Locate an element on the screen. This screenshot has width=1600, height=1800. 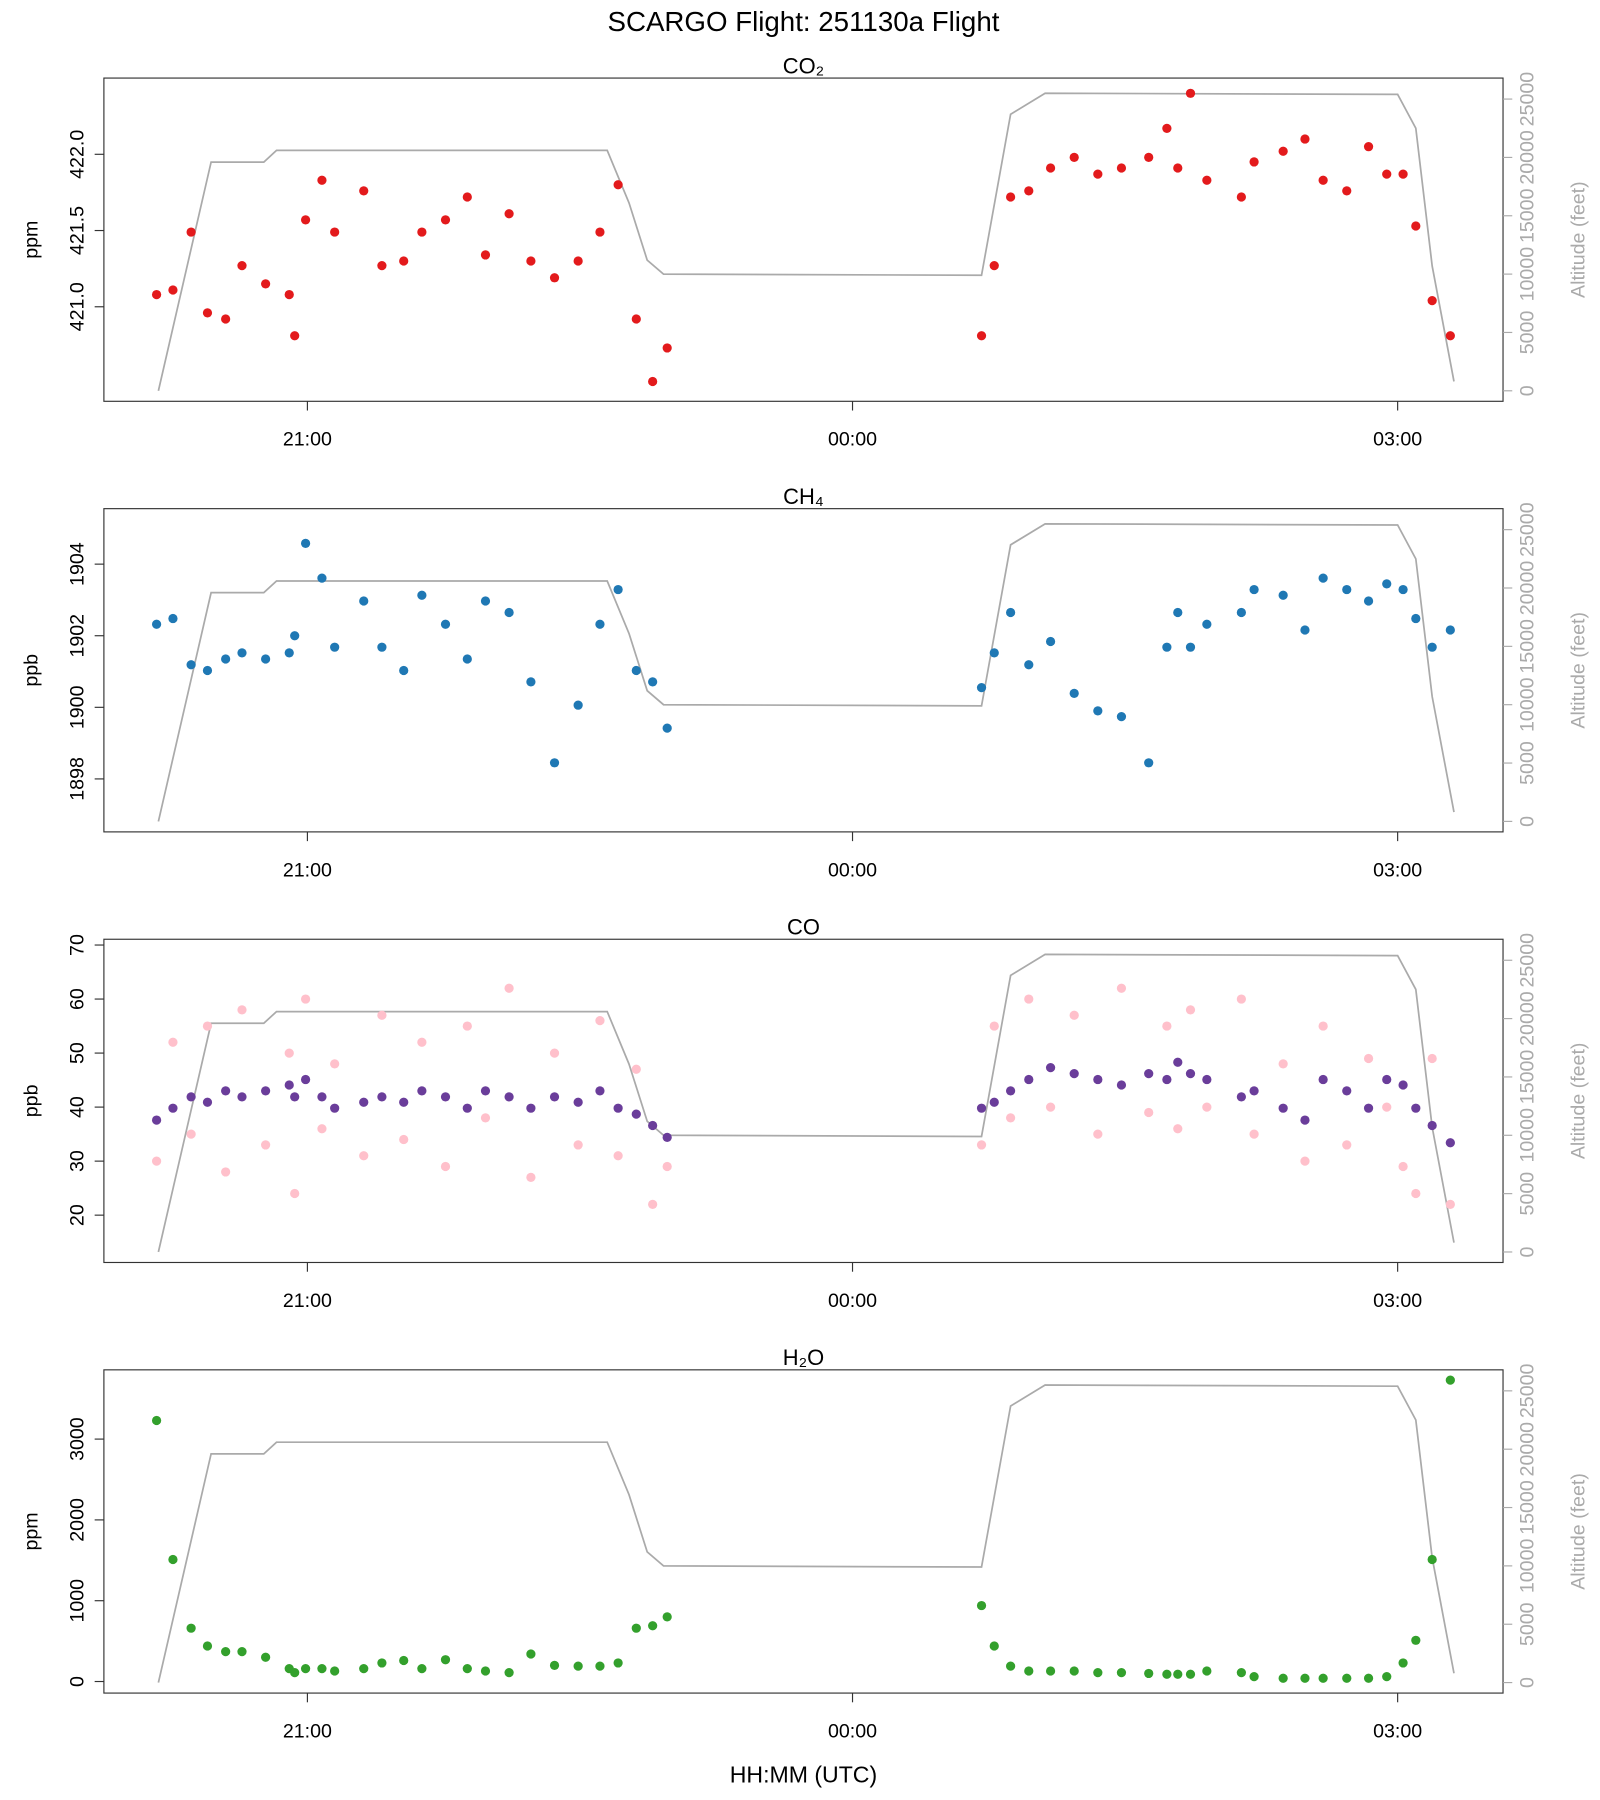
y2-tick-label: 5000 is located at coordinates (1528, 333).